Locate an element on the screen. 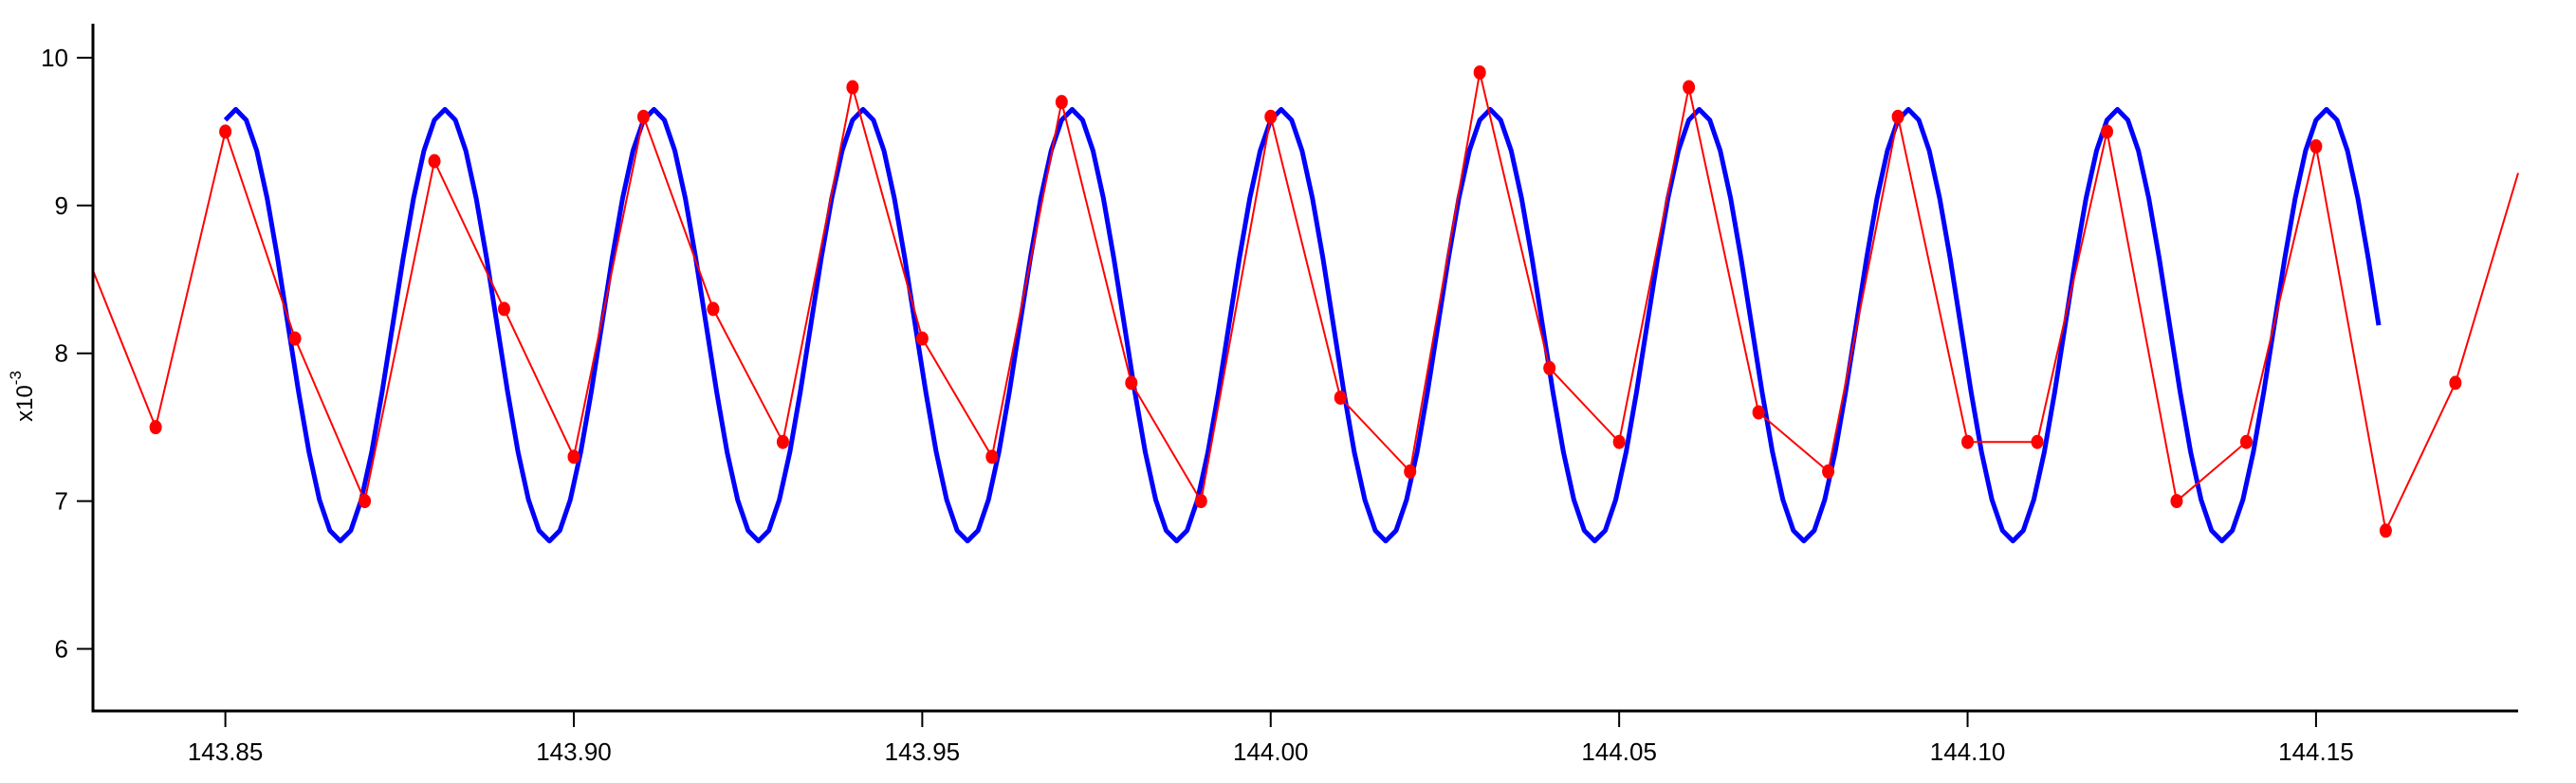 The image size is (2576, 783). svg-text: x10-3 is located at coordinates (22, 396).